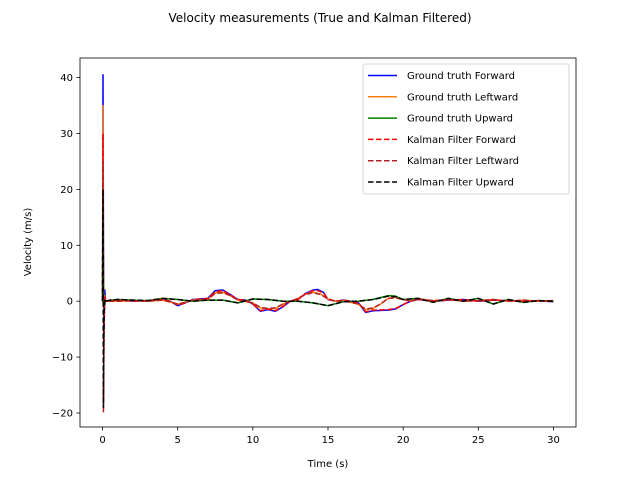 This screenshot has width=640, height=480. What do you see at coordinates (328, 440) in the screenshot?
I see `x-tick-label: 15` at bounding box center [328, 440].